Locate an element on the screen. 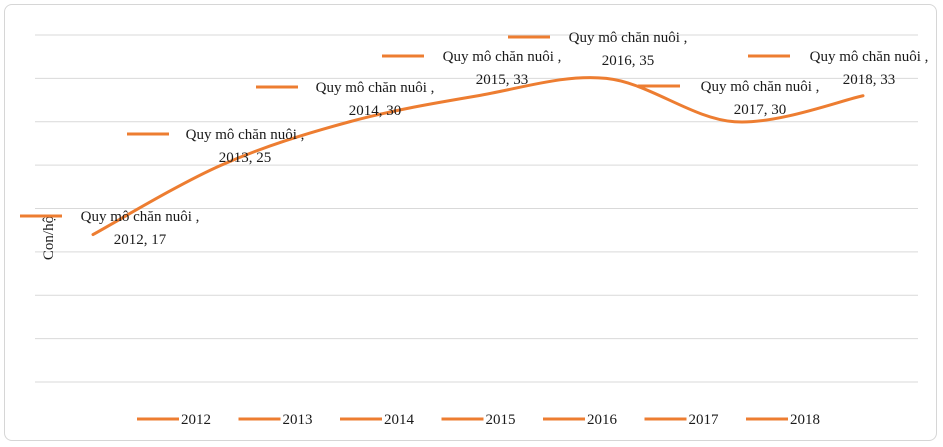 This screenshot has height=447, width=943. legend-label: 2013 is located at coordinates (298, 420).